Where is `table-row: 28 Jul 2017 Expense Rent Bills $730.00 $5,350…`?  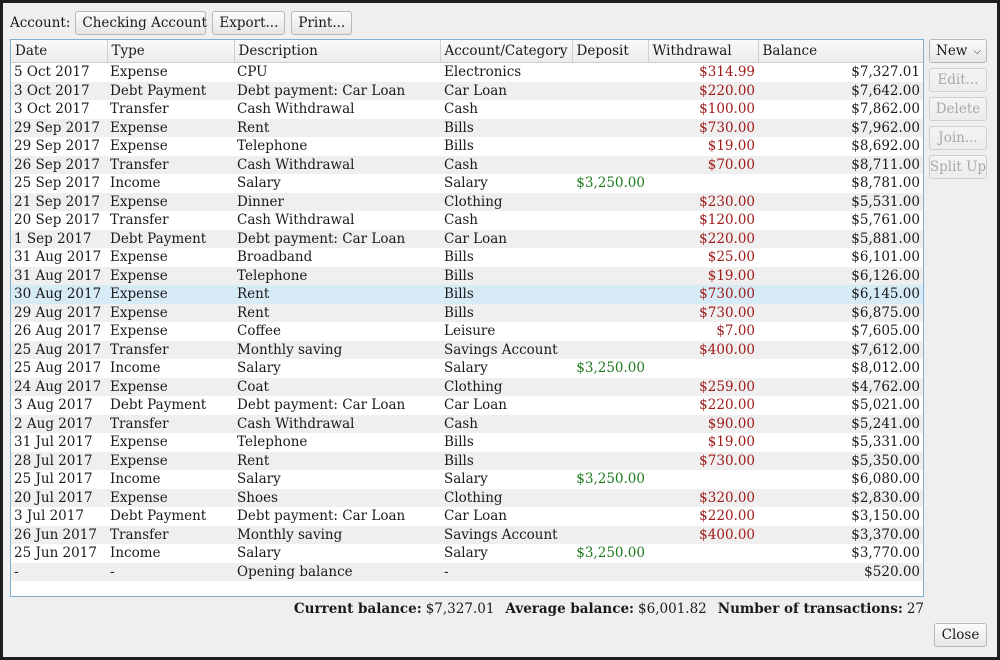 table-row: 28 Jul 2017 Expense Rent Bills $730.00 $5,350… is located at coordinates (467, 460).